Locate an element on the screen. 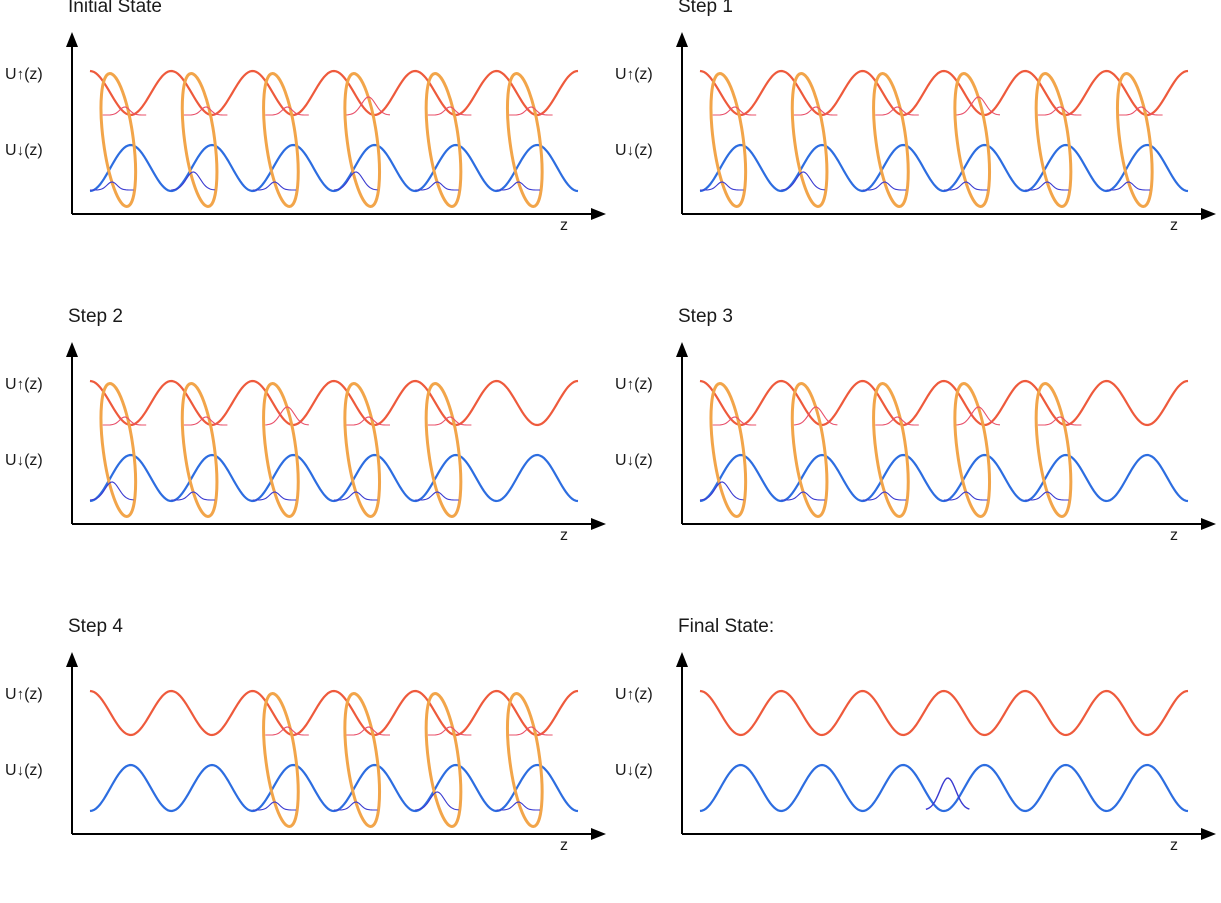 This screenshot has height=903, width=1221. panel-title: Step 3 is located at coordinates (705, 316).